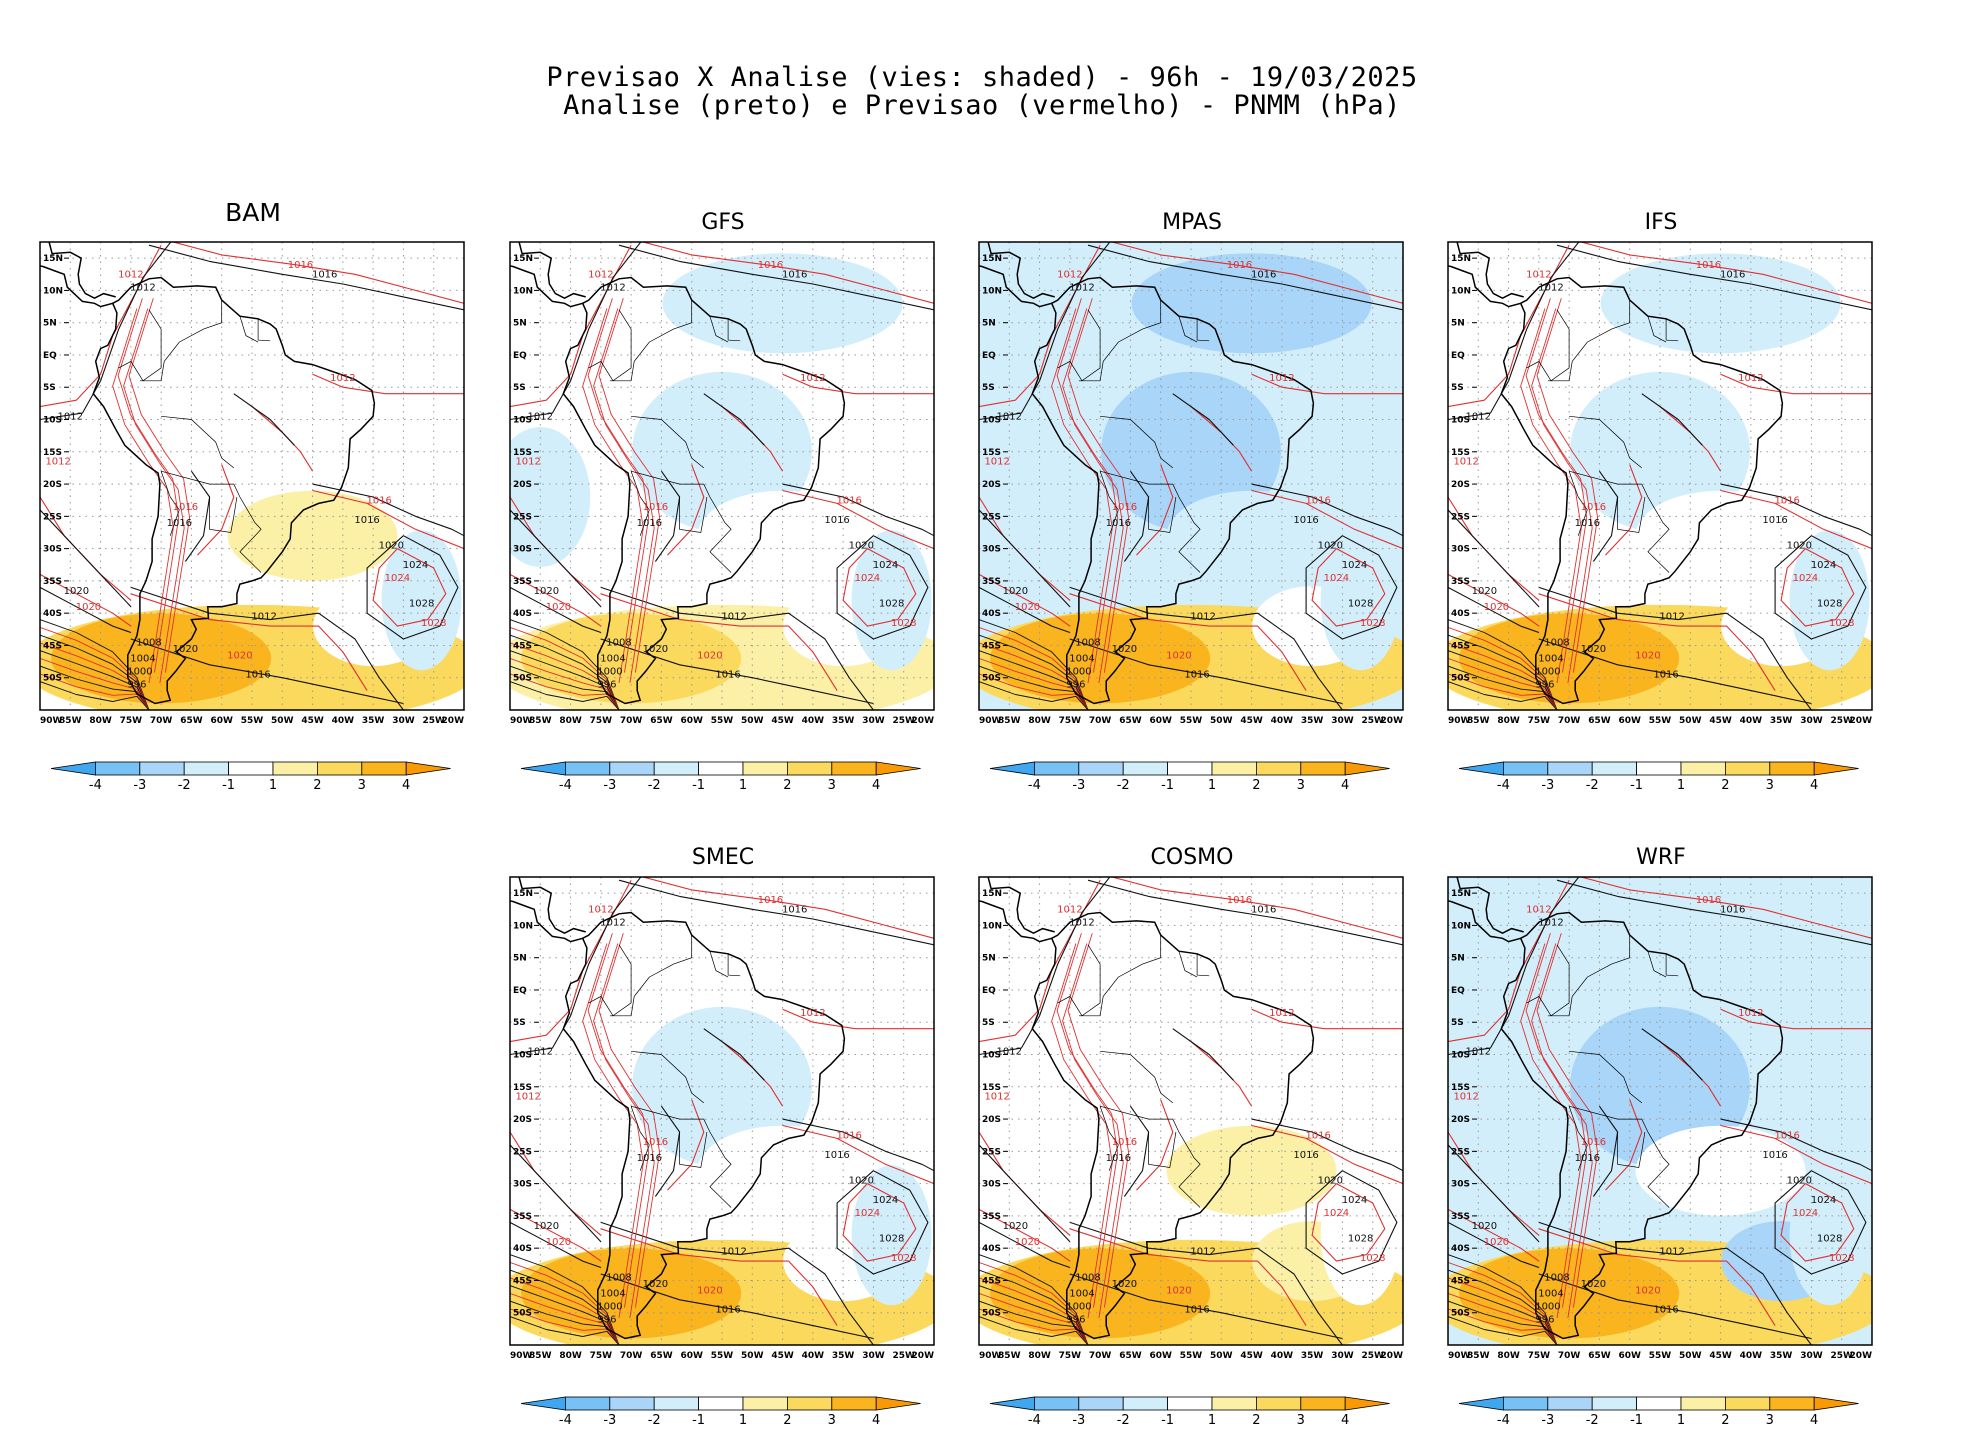 The width and height of the screenshot is (1964, 1447). Describe the element at coordinates (654, 1420) in the screenshot. I see `colorbar-label: -2` at that location.